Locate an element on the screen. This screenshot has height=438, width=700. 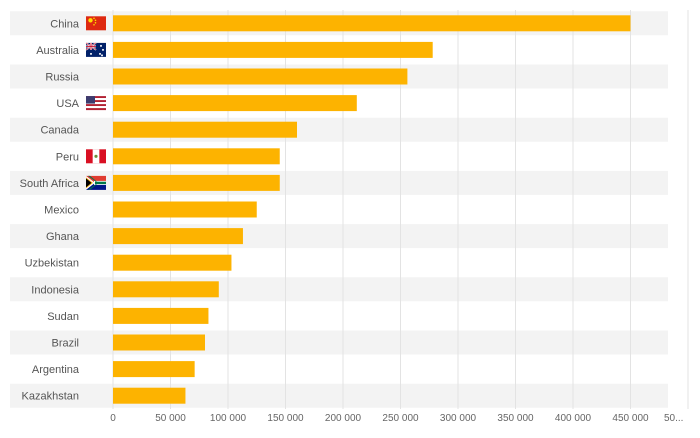
category-label: Argentina is located at coordinates (56, 370).